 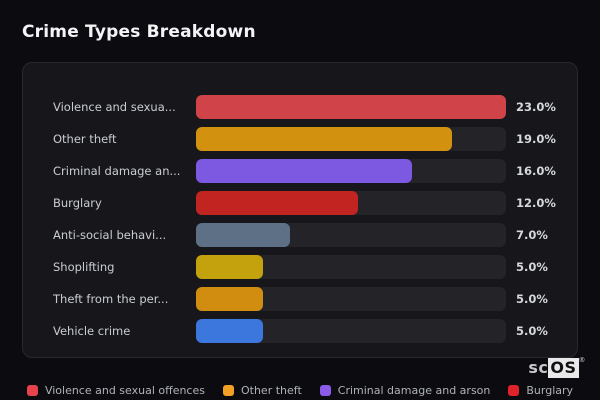 I want to click on legend-label: Other theft, so click(x=271, y=390).